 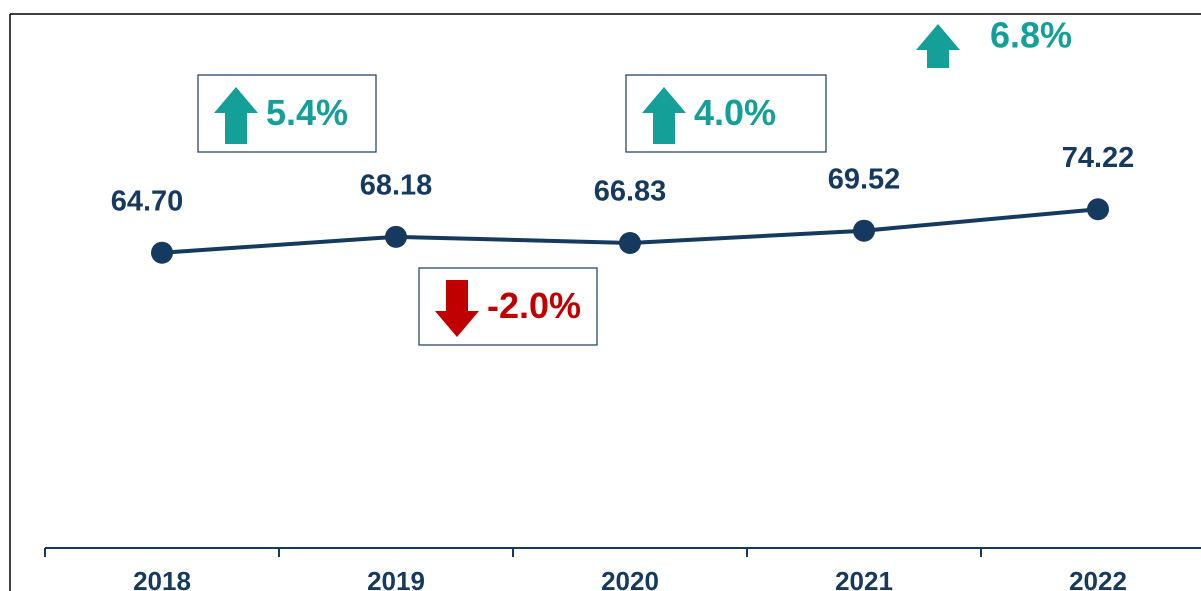 I want to click on x-tick-label: 2022, so click(x=1098, y=578).